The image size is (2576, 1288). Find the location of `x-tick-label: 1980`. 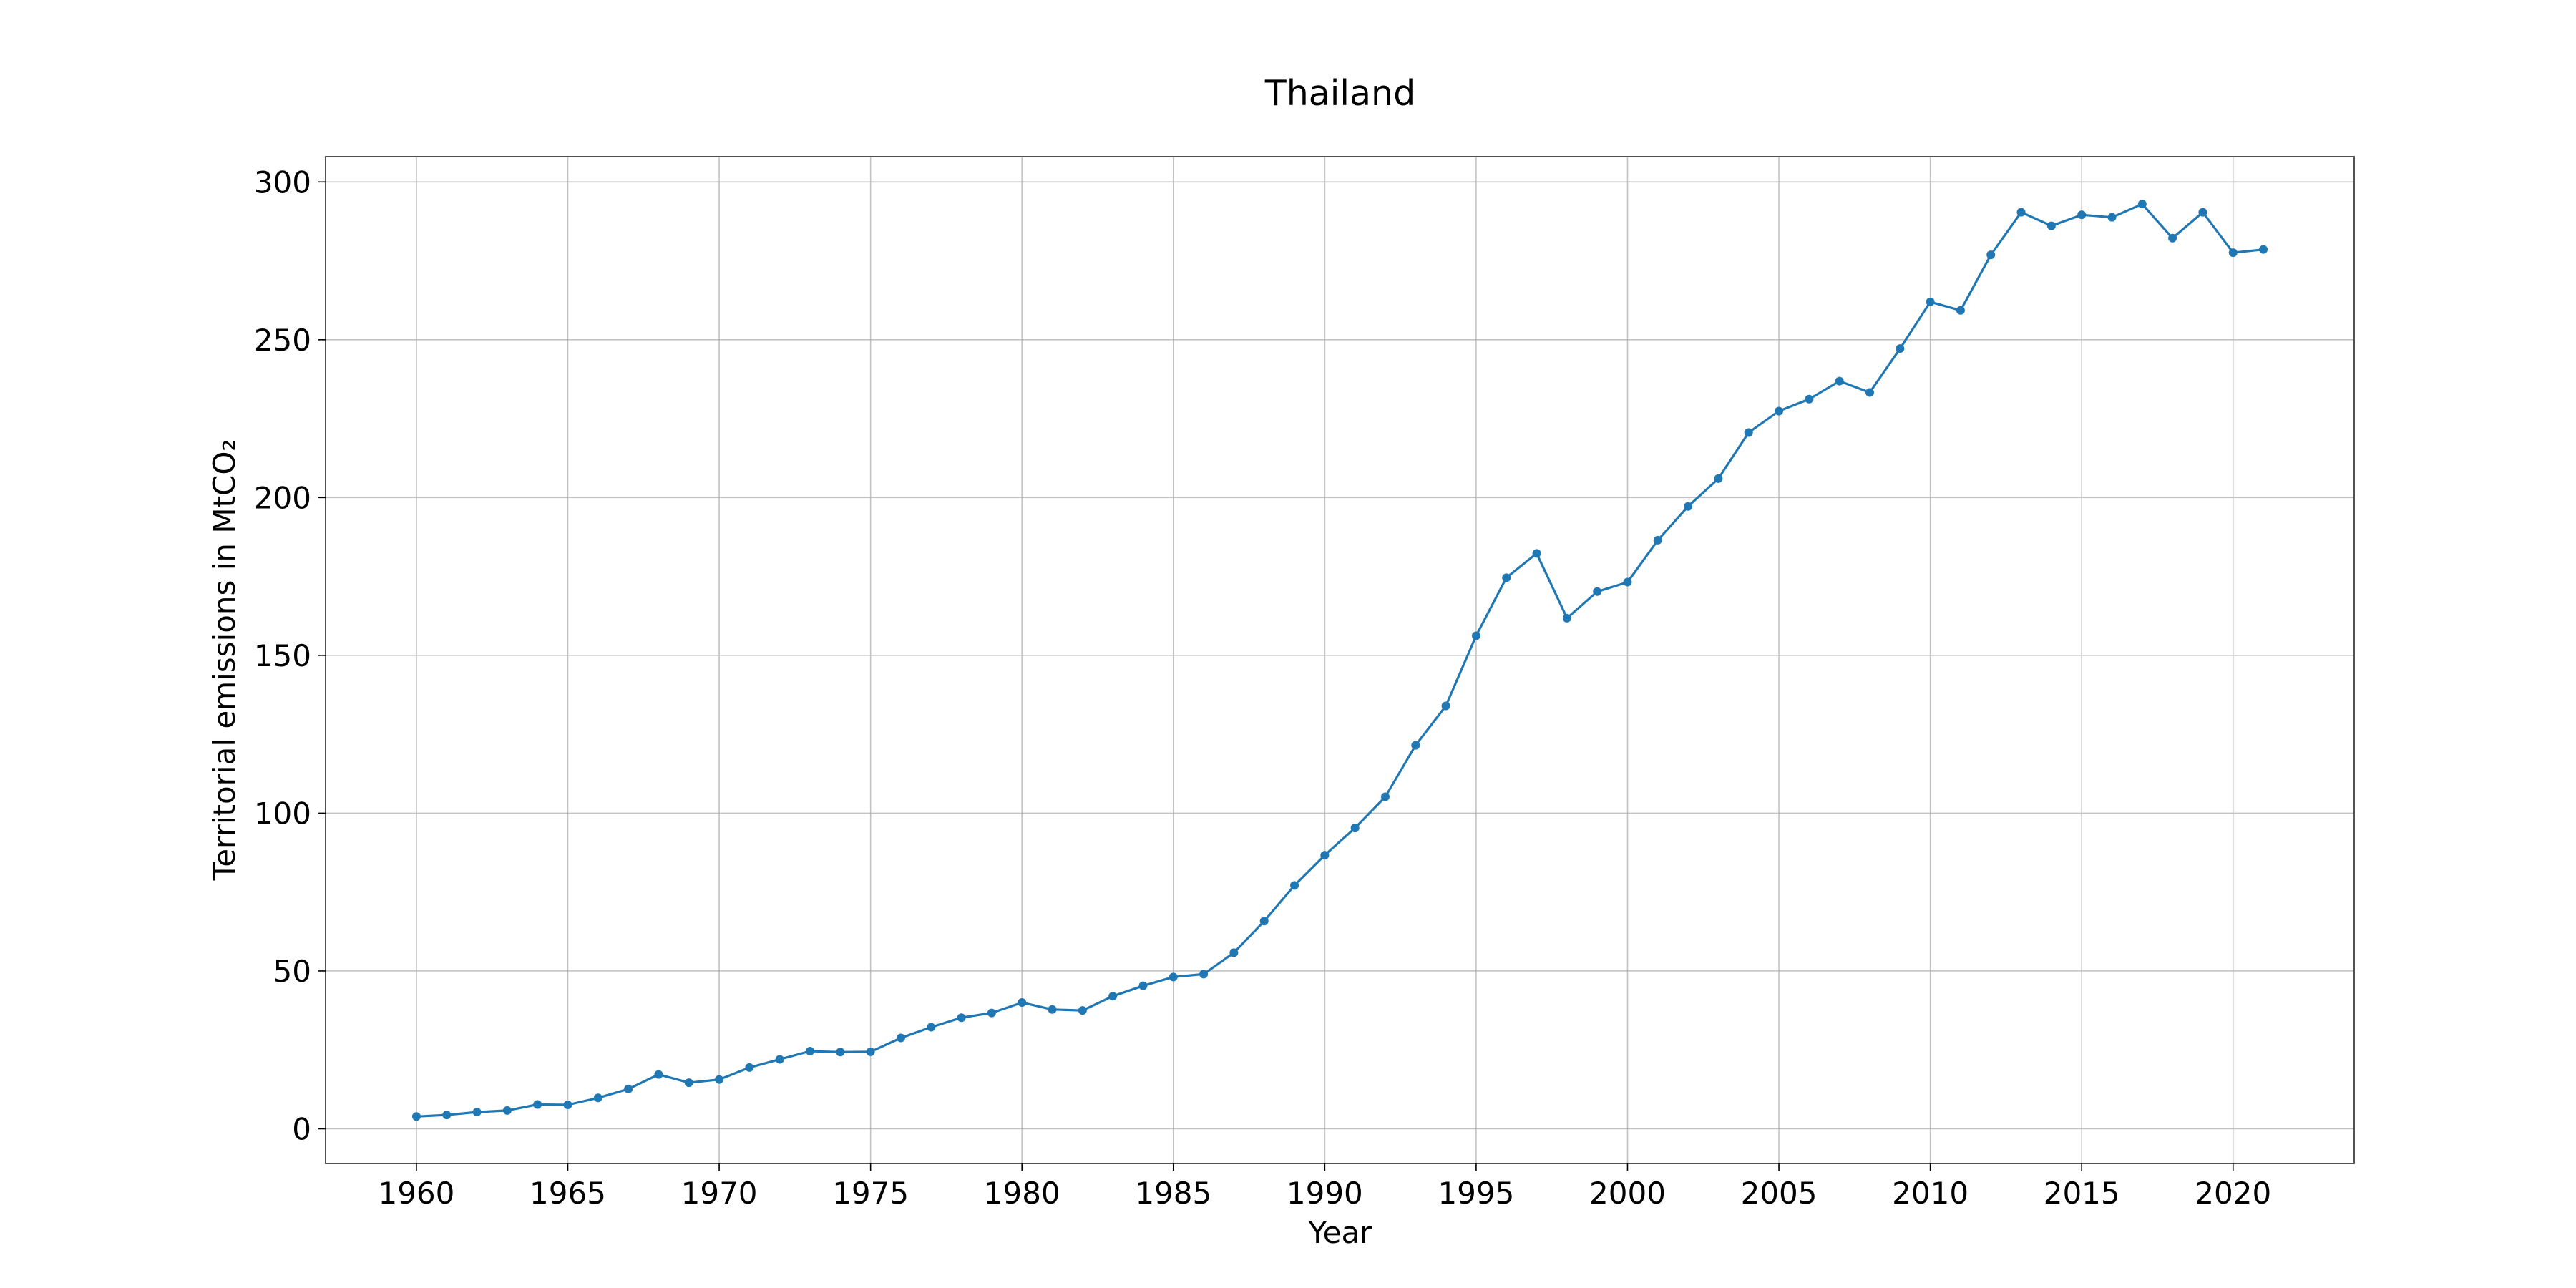

x-tick-label: 1980 is located at coordinates (1022, 1193).